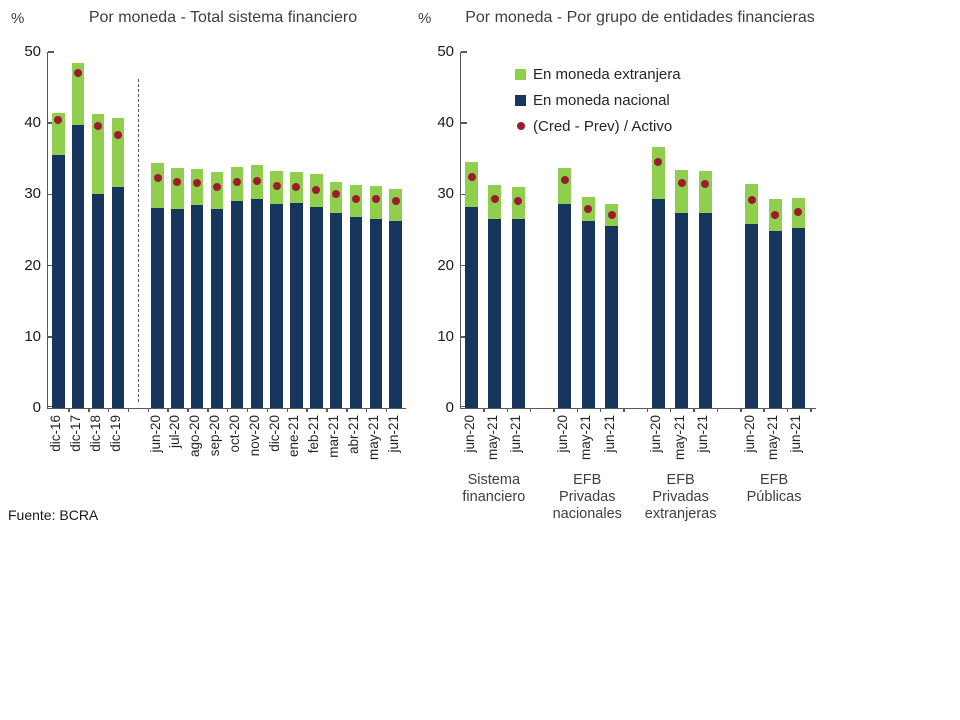 This screenshot has height=720, width=960. What do you see at coordinates (520, 74) in the screenshot?
I see `green-square-swatch-icon` at bounding box center [520, 74].